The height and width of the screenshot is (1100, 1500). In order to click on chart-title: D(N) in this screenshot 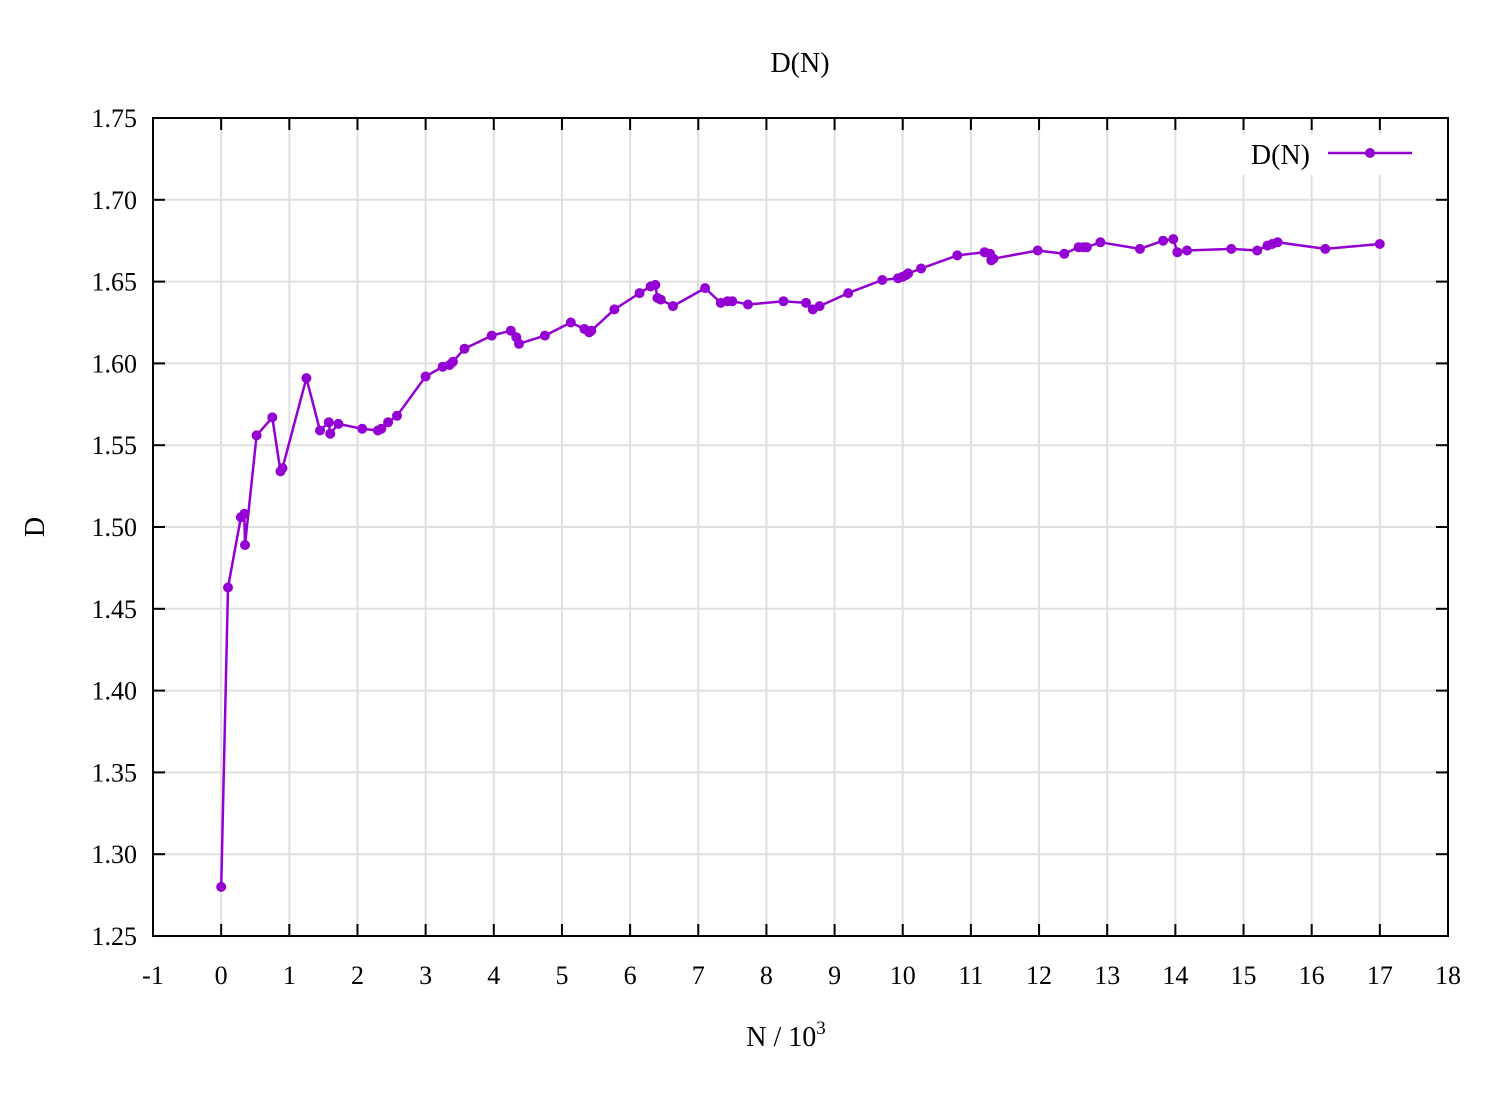, I will do `click(799, 63)`.